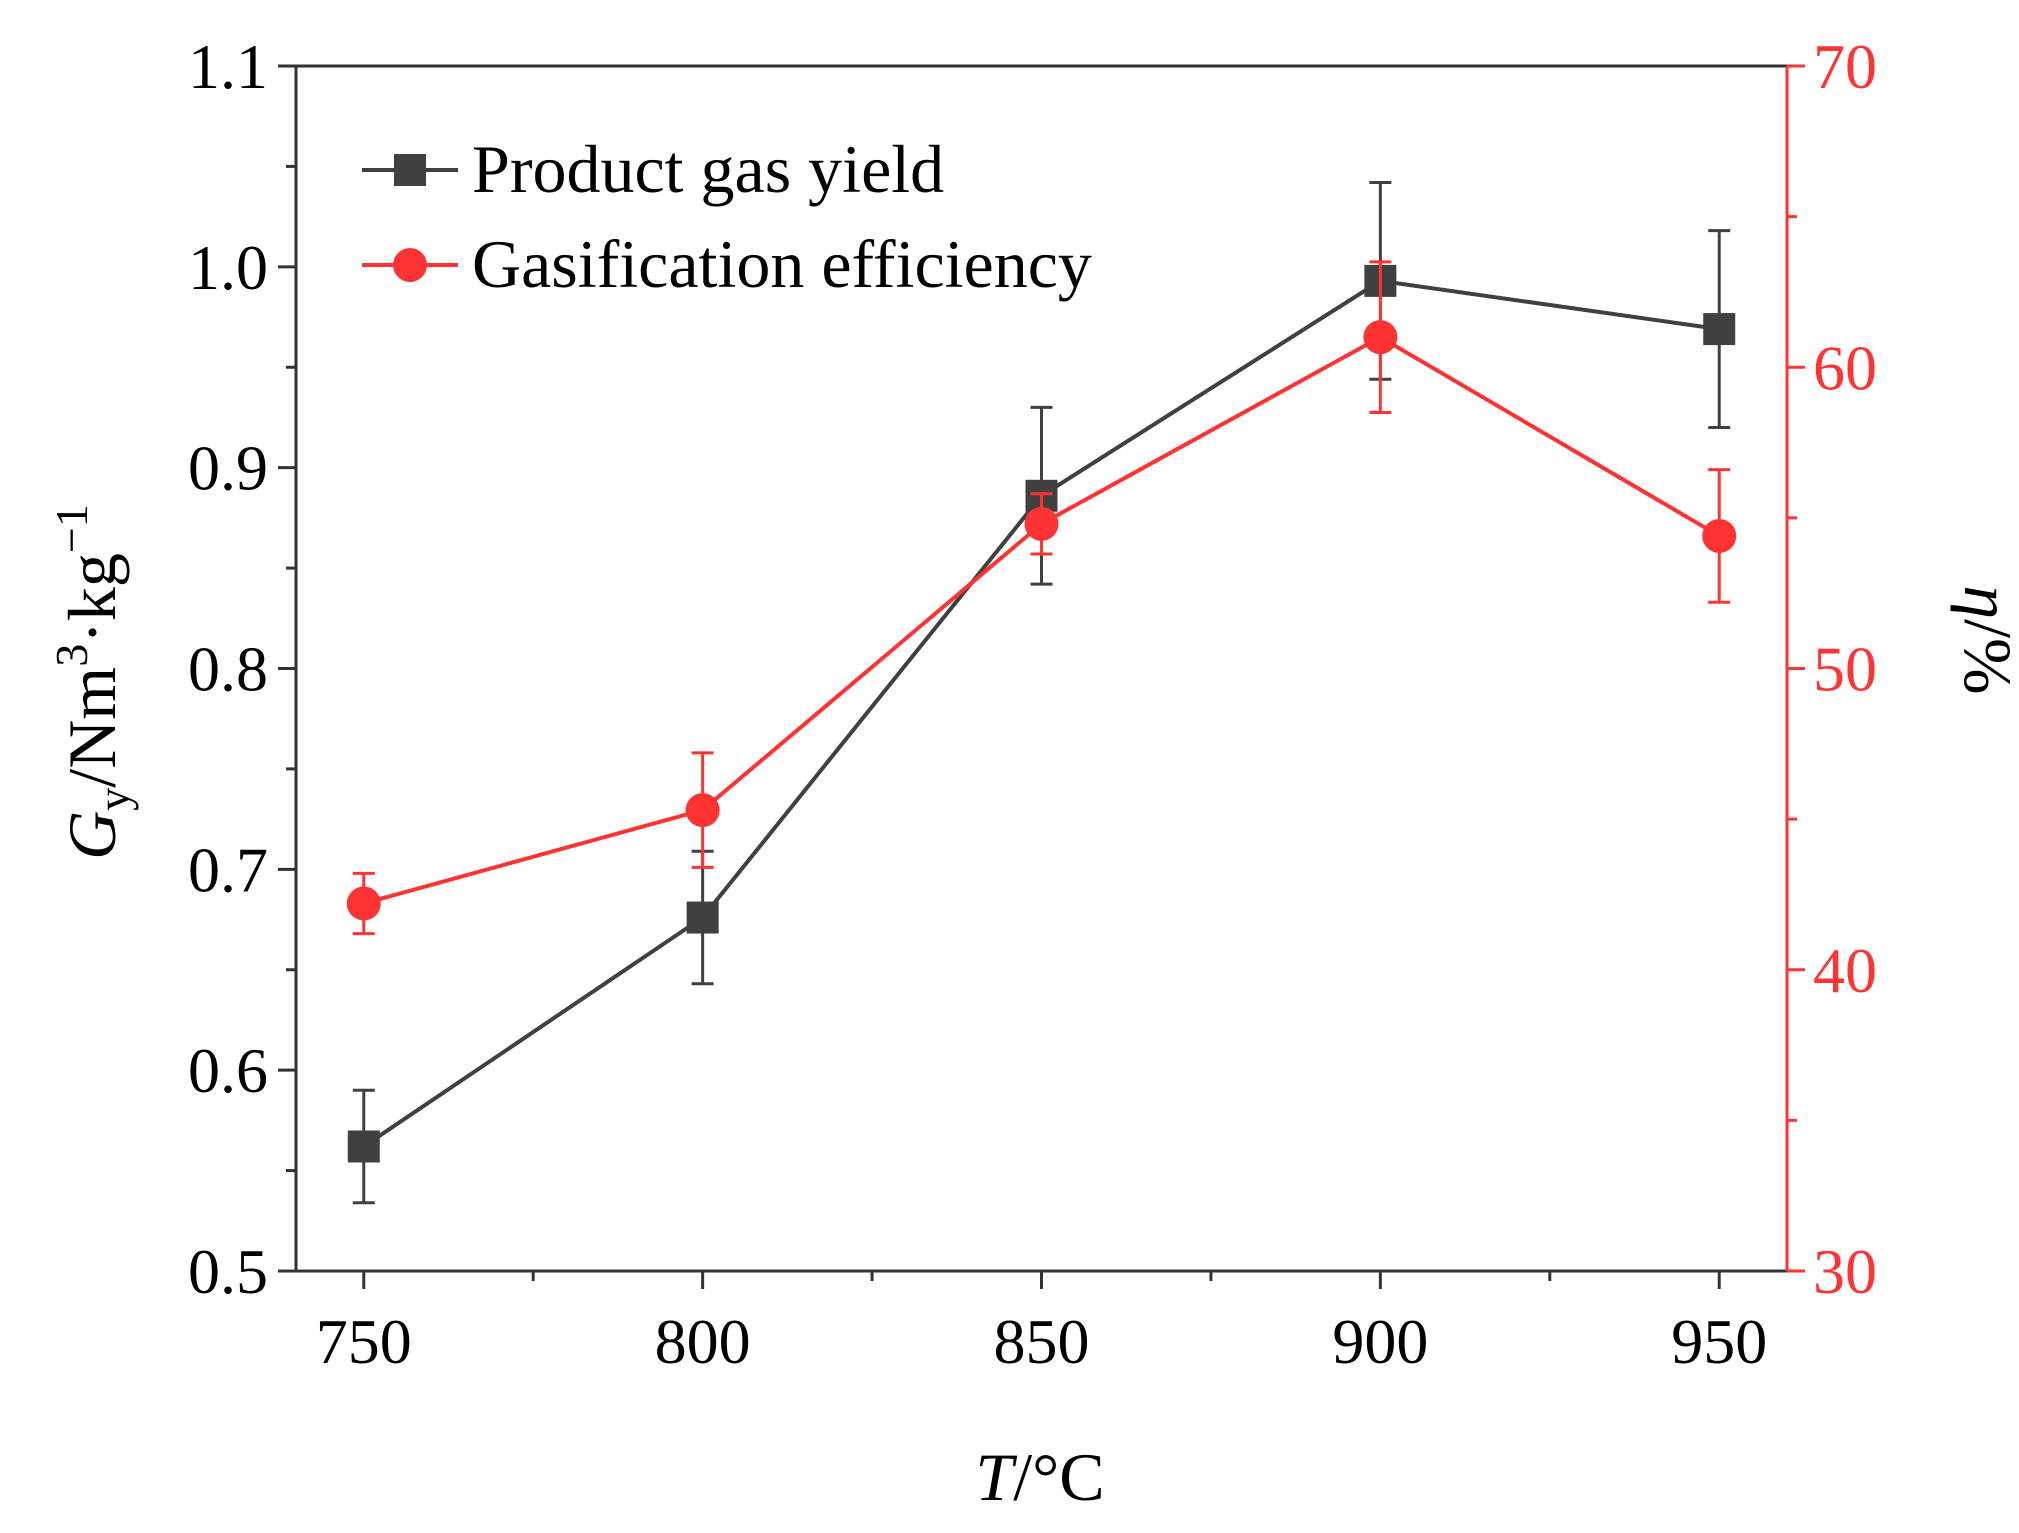 The image size is (2019, 1533). What do you see at coordinates (782, 264) in the screenshot?
I see `legend-label: Gasification efficiency` at bounding box center [782, 264].